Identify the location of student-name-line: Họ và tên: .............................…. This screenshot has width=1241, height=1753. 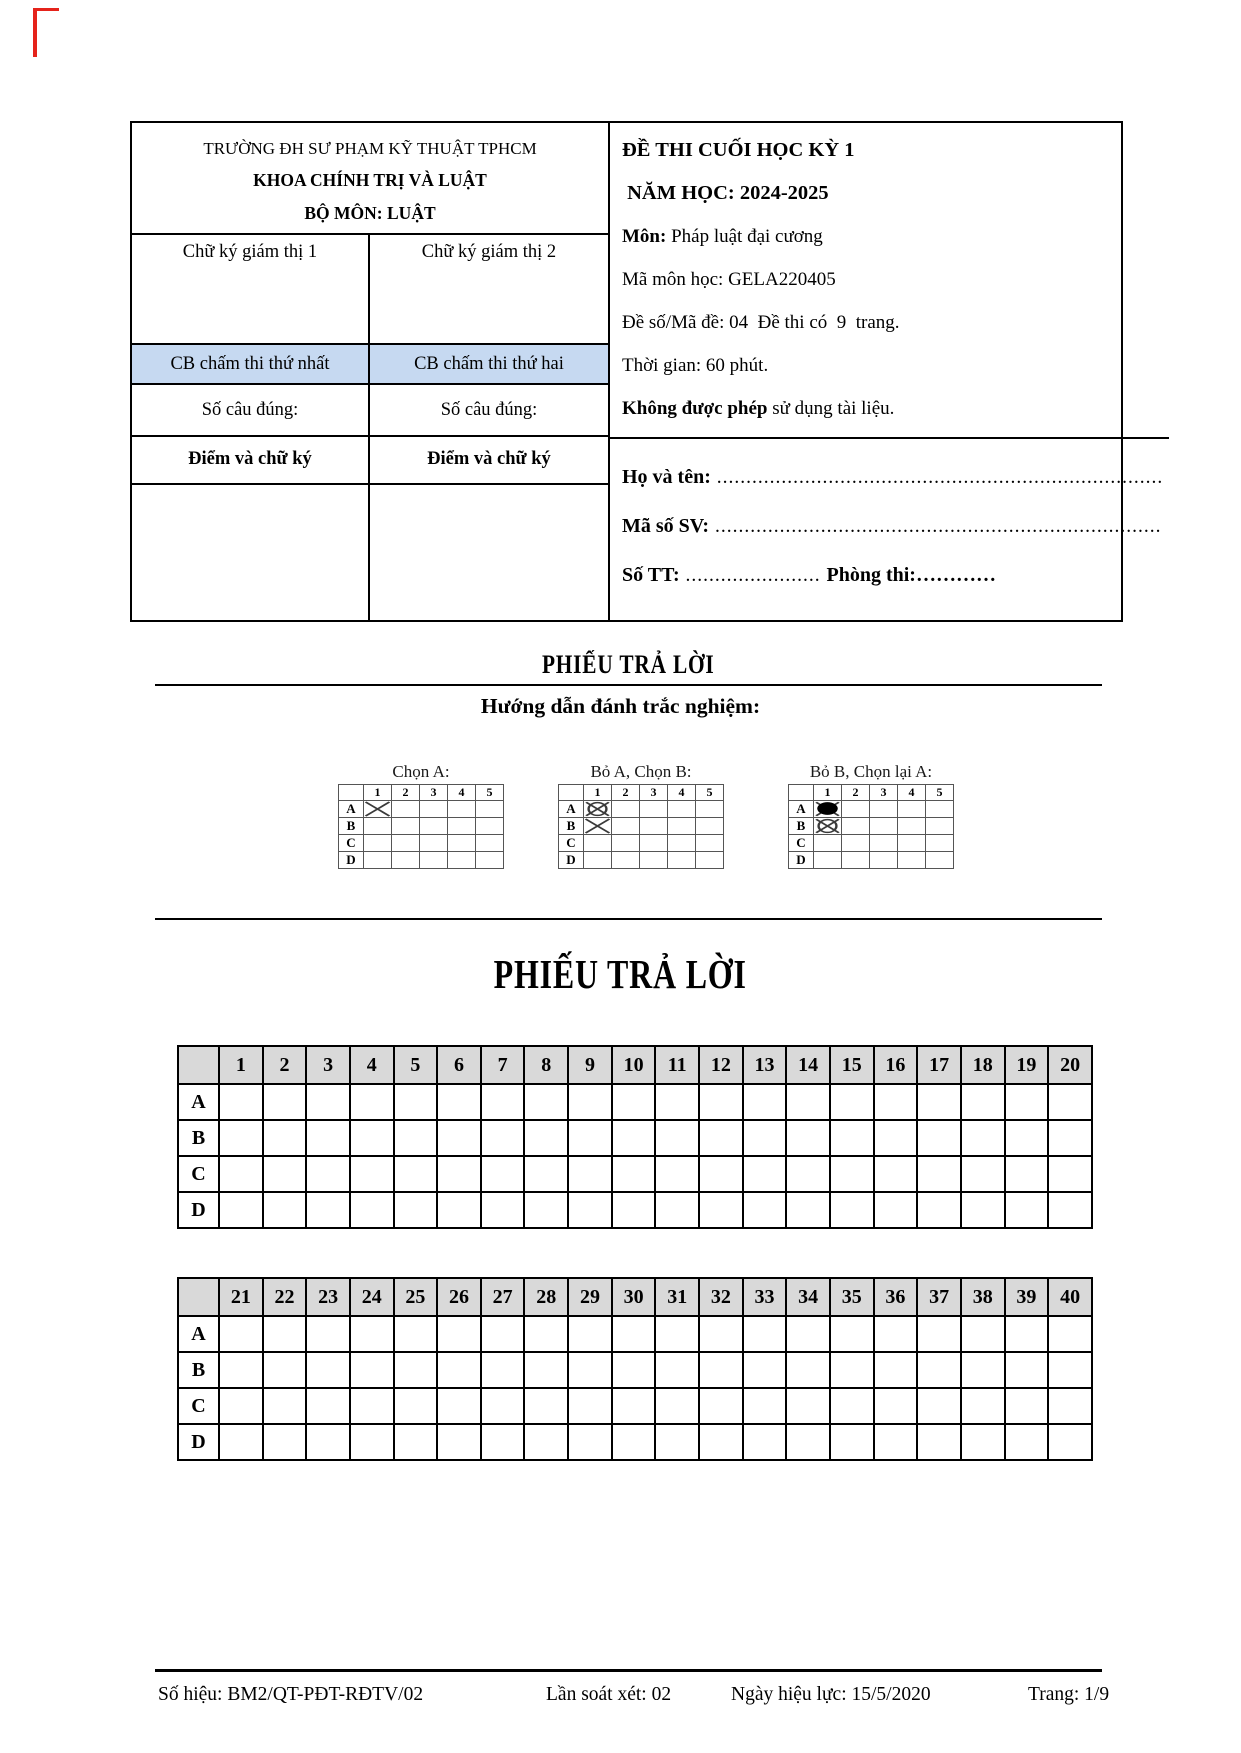
(892, 477).